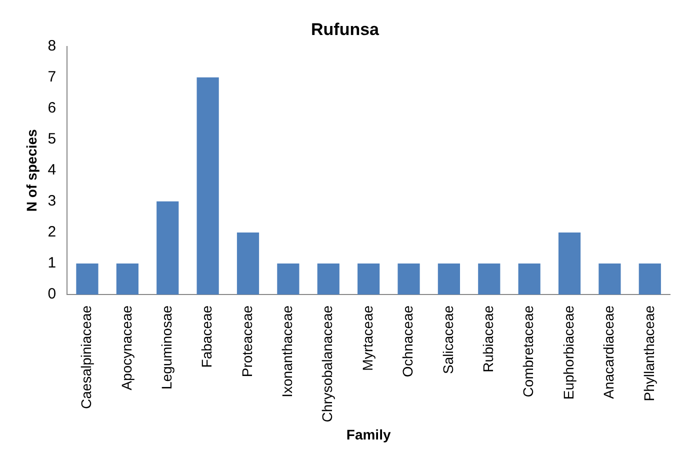 This screenshot has width=700, height=451. Describe the element at coordinates (367, 338) in the screenshot. I see `x-tick-label: Myrtaceae` at that location.